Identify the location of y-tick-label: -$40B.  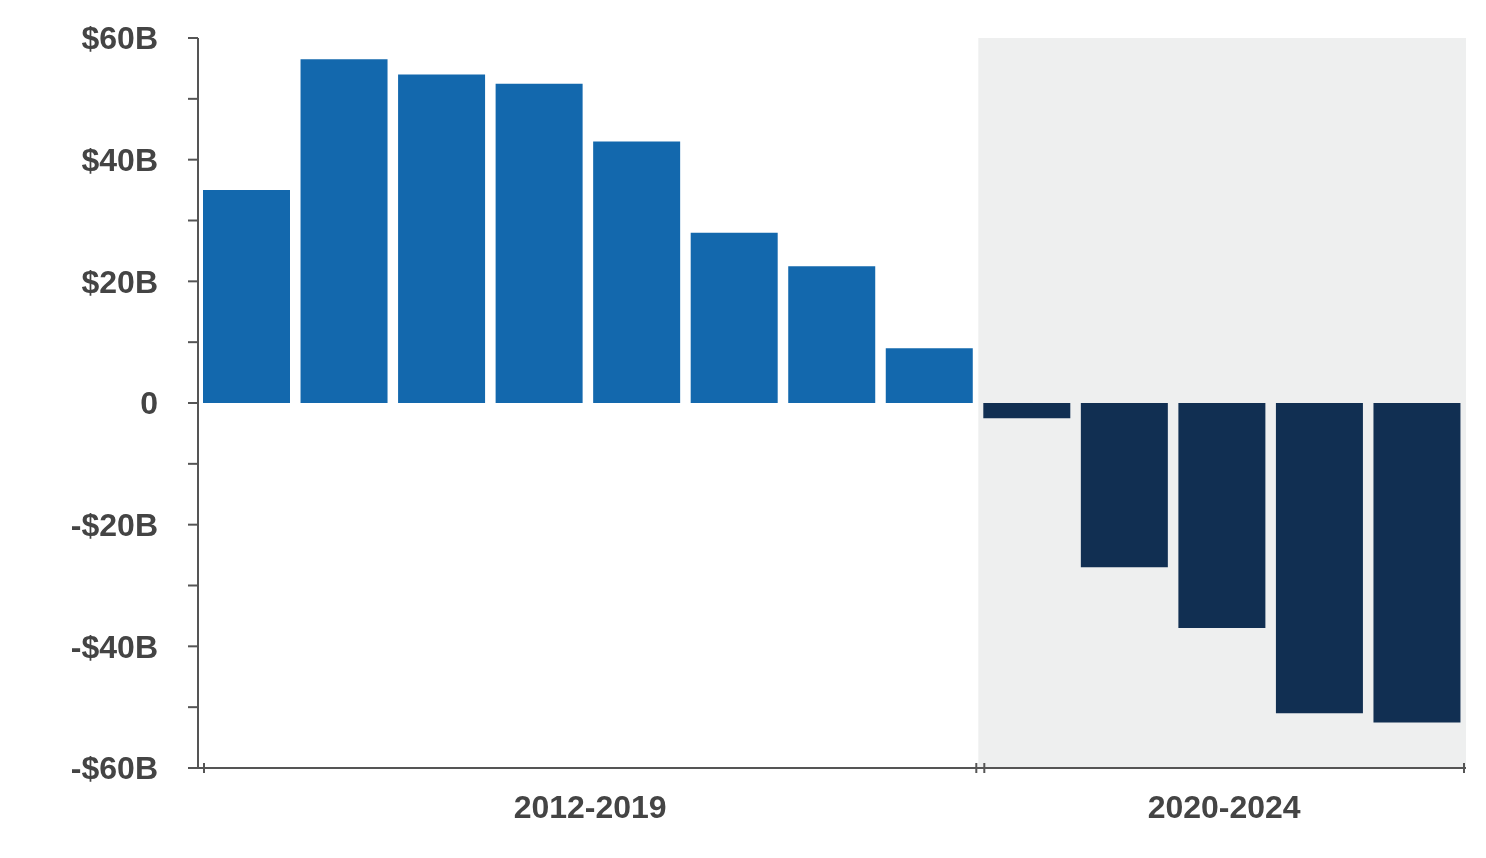
(114, 646).